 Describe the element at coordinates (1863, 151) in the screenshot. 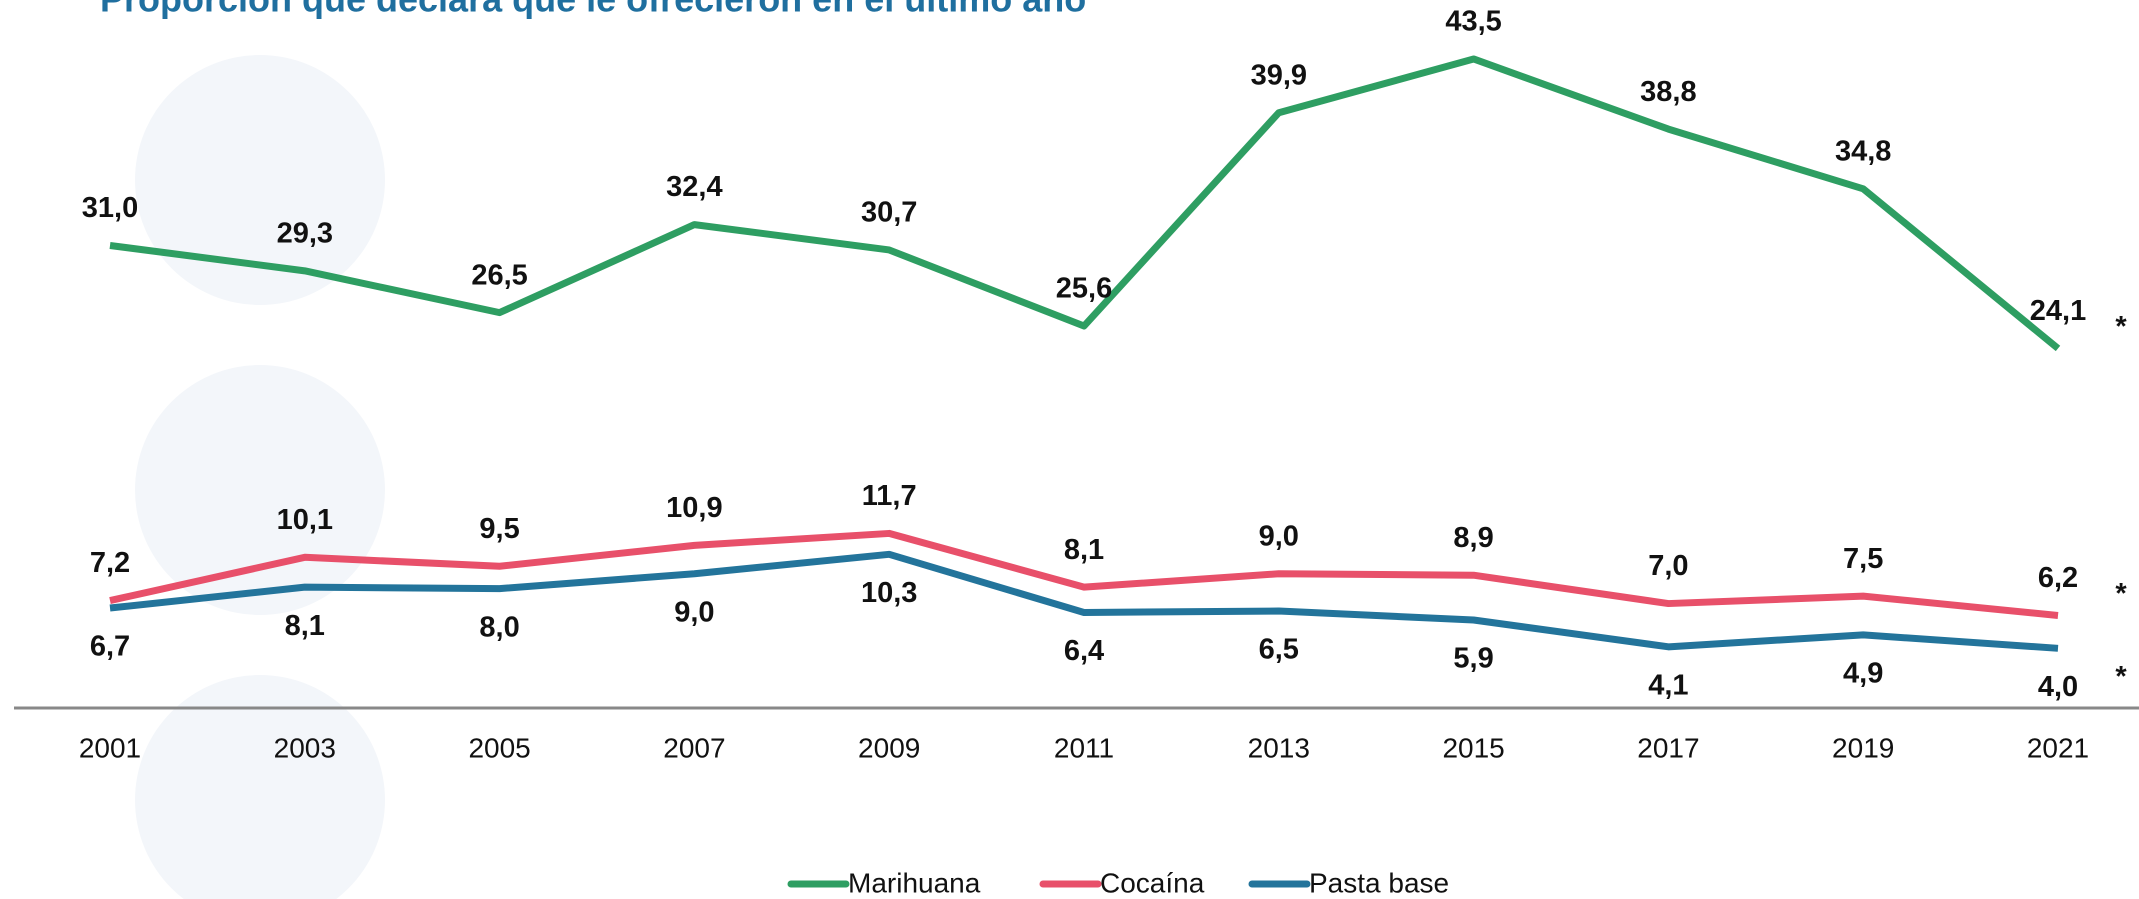

I see `data-label: 34,8` at that location.